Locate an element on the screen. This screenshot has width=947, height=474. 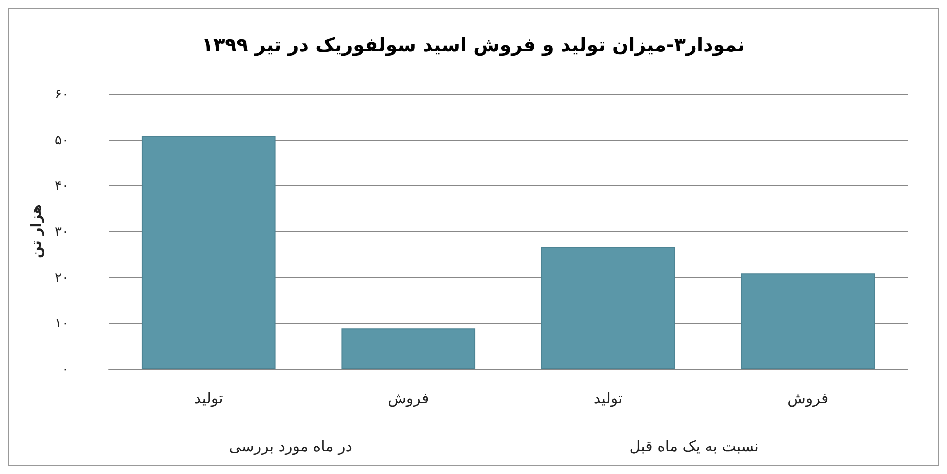
y-tick-label: ۶۰ is located at coordinates (62, 94).